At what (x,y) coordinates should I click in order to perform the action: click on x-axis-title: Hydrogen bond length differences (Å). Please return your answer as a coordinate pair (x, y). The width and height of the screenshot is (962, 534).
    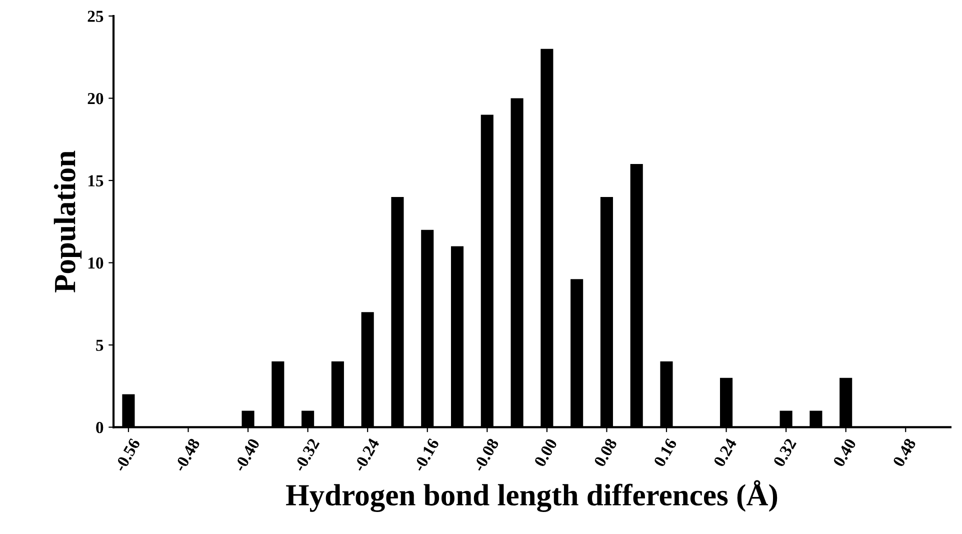
    Looking at the image, I should click on (532, 496).